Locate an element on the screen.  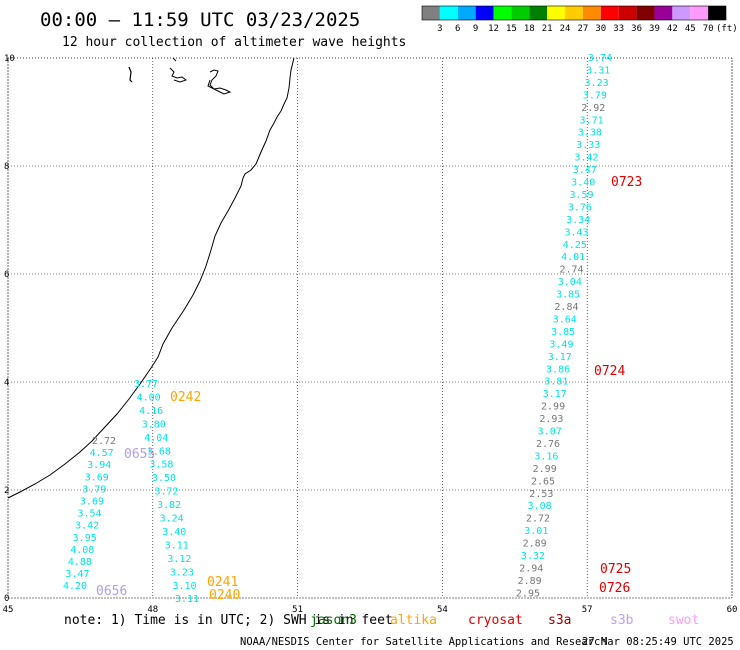
swh-value-track-b: 4.20 is located at coordinates (75, 586).